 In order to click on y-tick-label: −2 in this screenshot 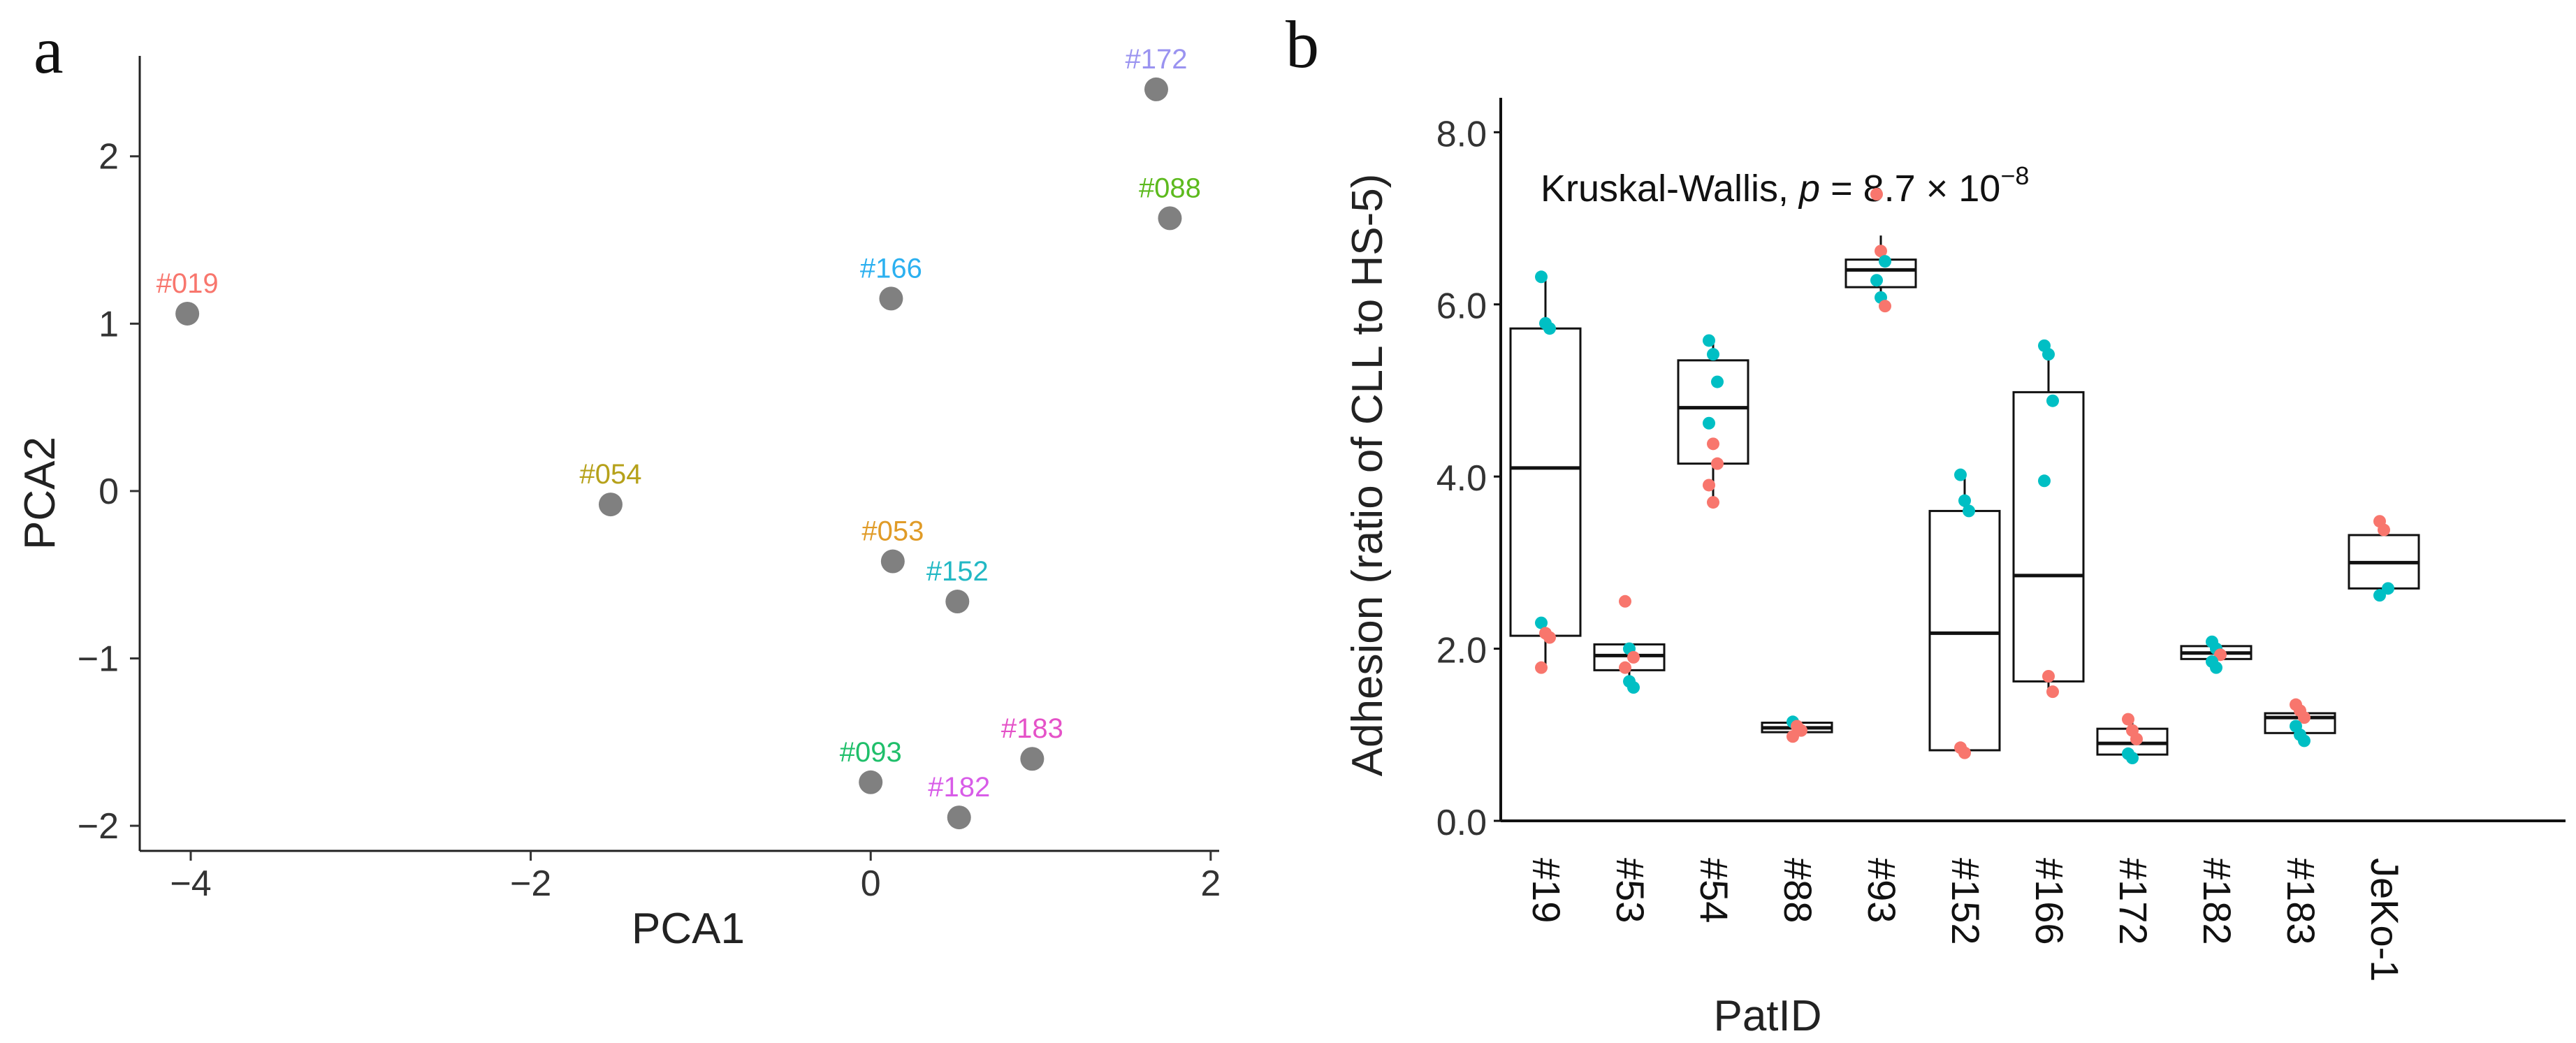, I will do `click(98, 826)`.